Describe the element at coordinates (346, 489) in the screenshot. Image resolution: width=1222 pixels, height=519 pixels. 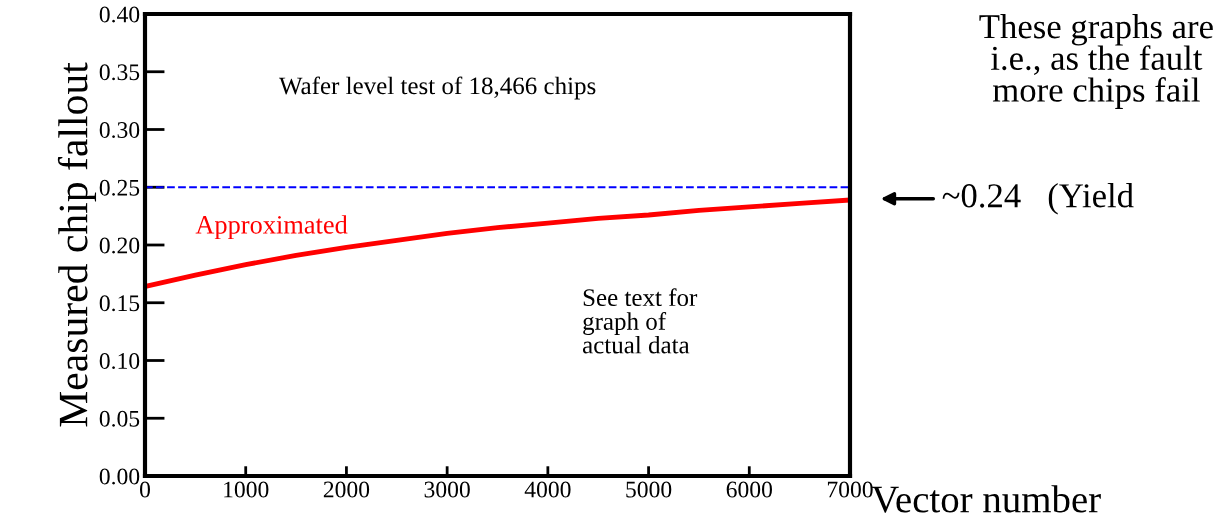
I see `x-tick-label: 2000` at that location.